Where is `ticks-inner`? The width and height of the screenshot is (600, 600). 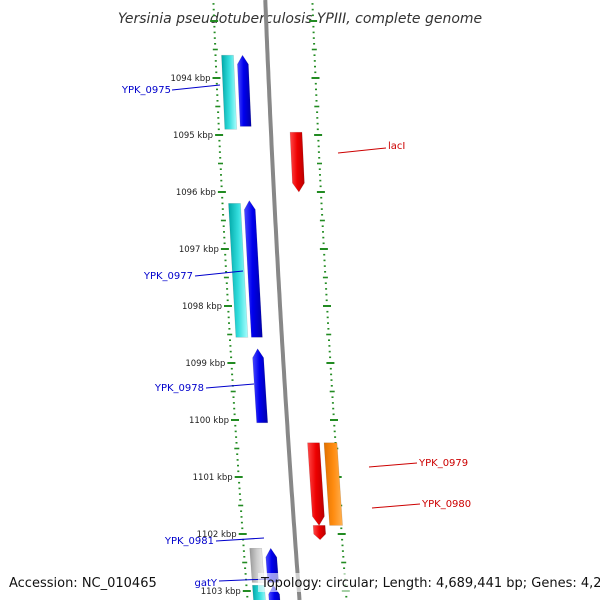 ticks-inner is located at coordinates (230, 300).